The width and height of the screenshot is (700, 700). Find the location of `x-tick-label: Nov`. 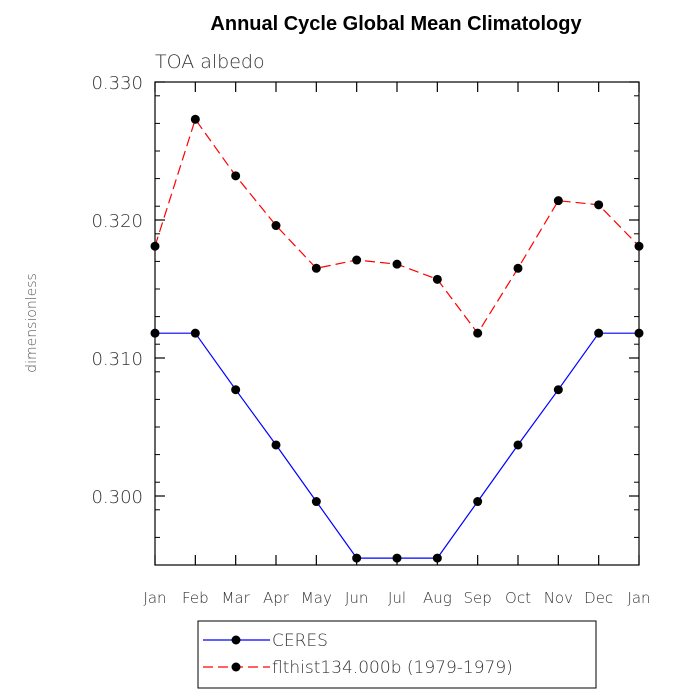

x-tick-label: Nov is located at coordinates (558, 598).